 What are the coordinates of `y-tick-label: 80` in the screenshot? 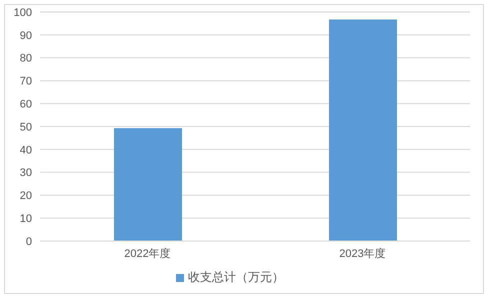 It's located at (26, 58).